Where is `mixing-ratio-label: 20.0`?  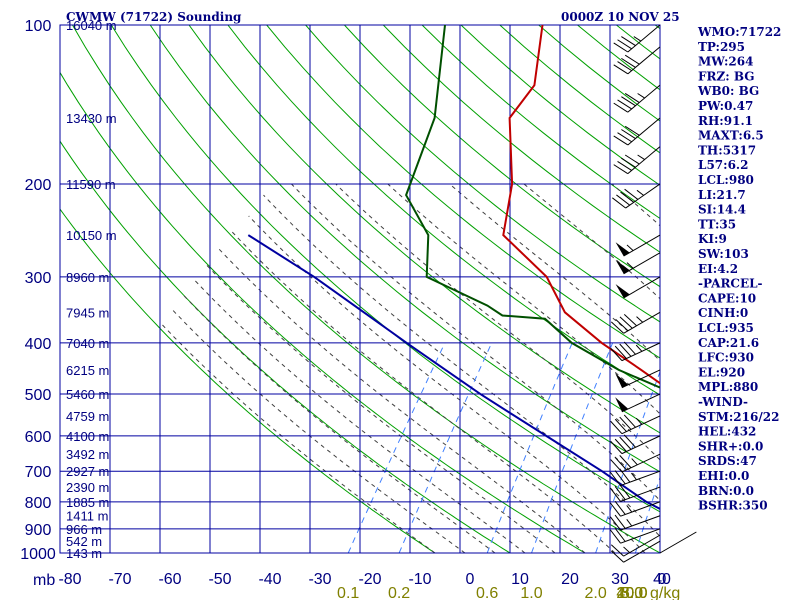
mixing-ratio-label: 20.0 is located at coordinates (631, 592).